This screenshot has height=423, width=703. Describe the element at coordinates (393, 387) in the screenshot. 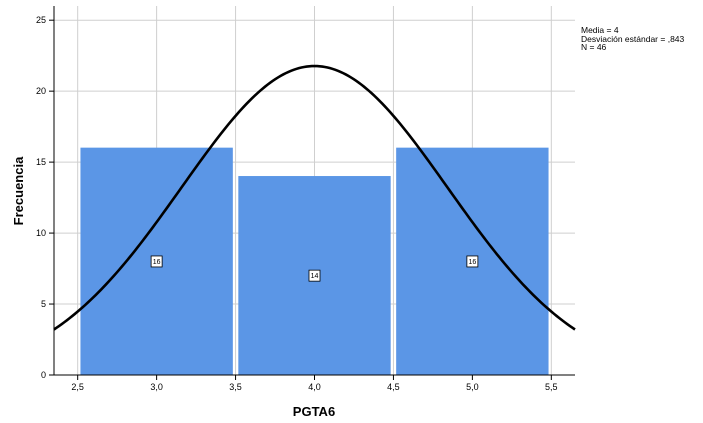

I see `x-tick-label: 4,5` at that location.